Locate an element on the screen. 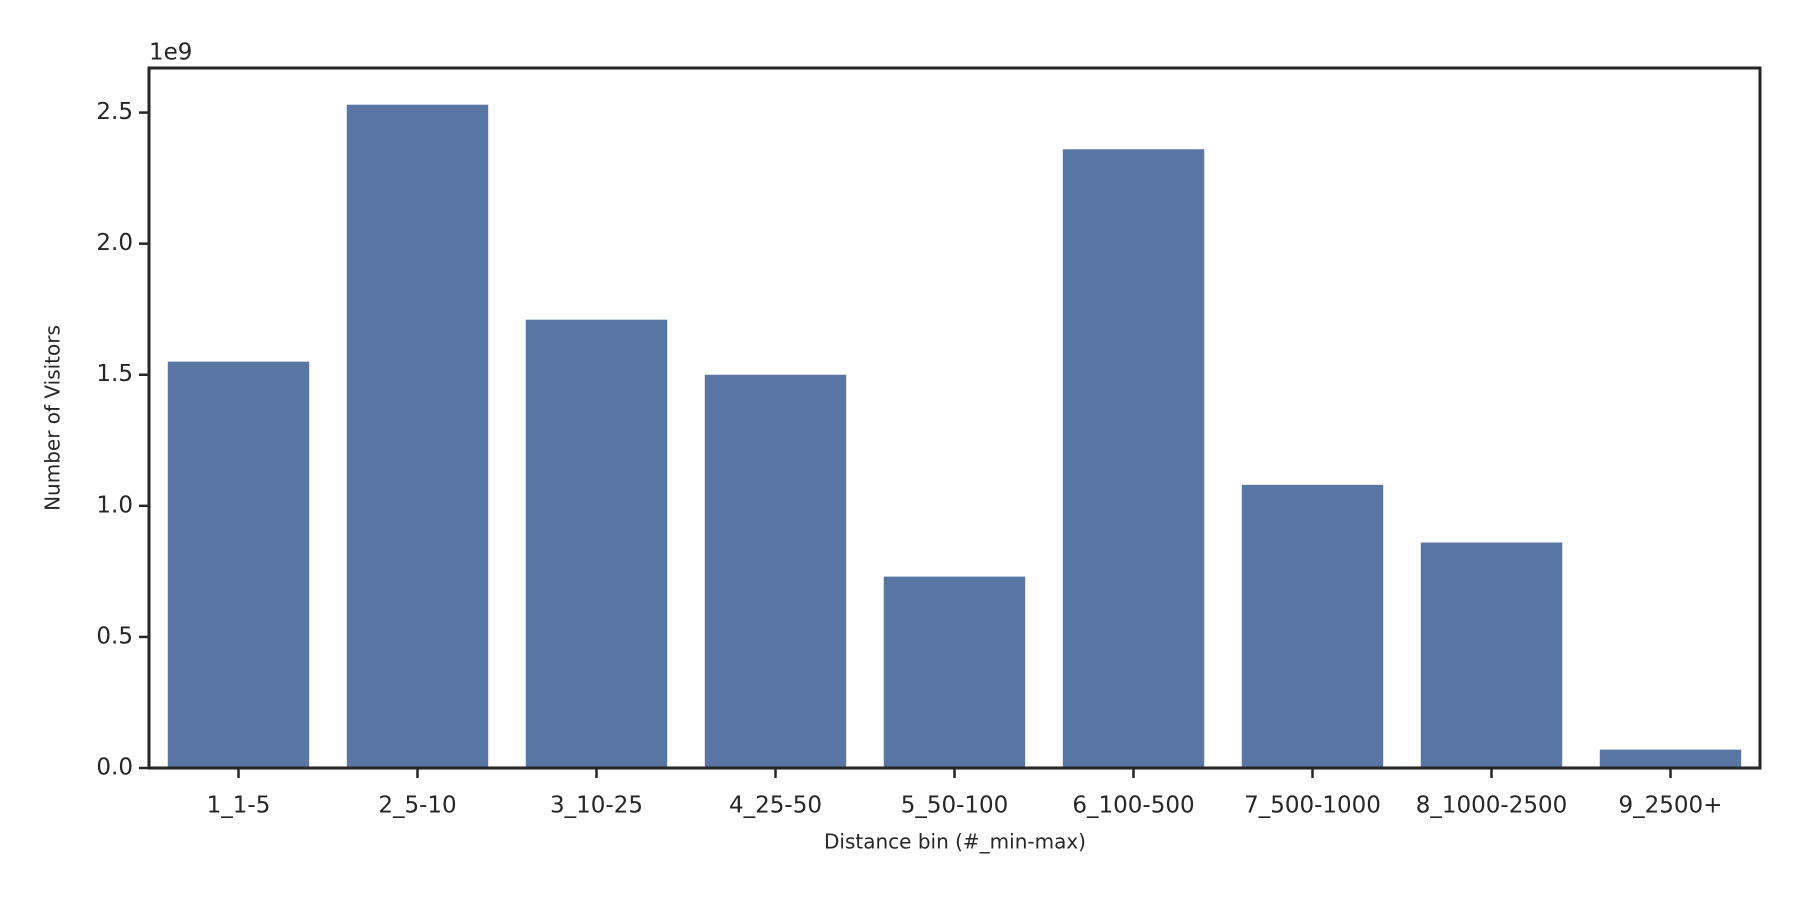 The image size is (1800, 900). x-tick-label: 4_25-50 is located at coordinates (775, 806).